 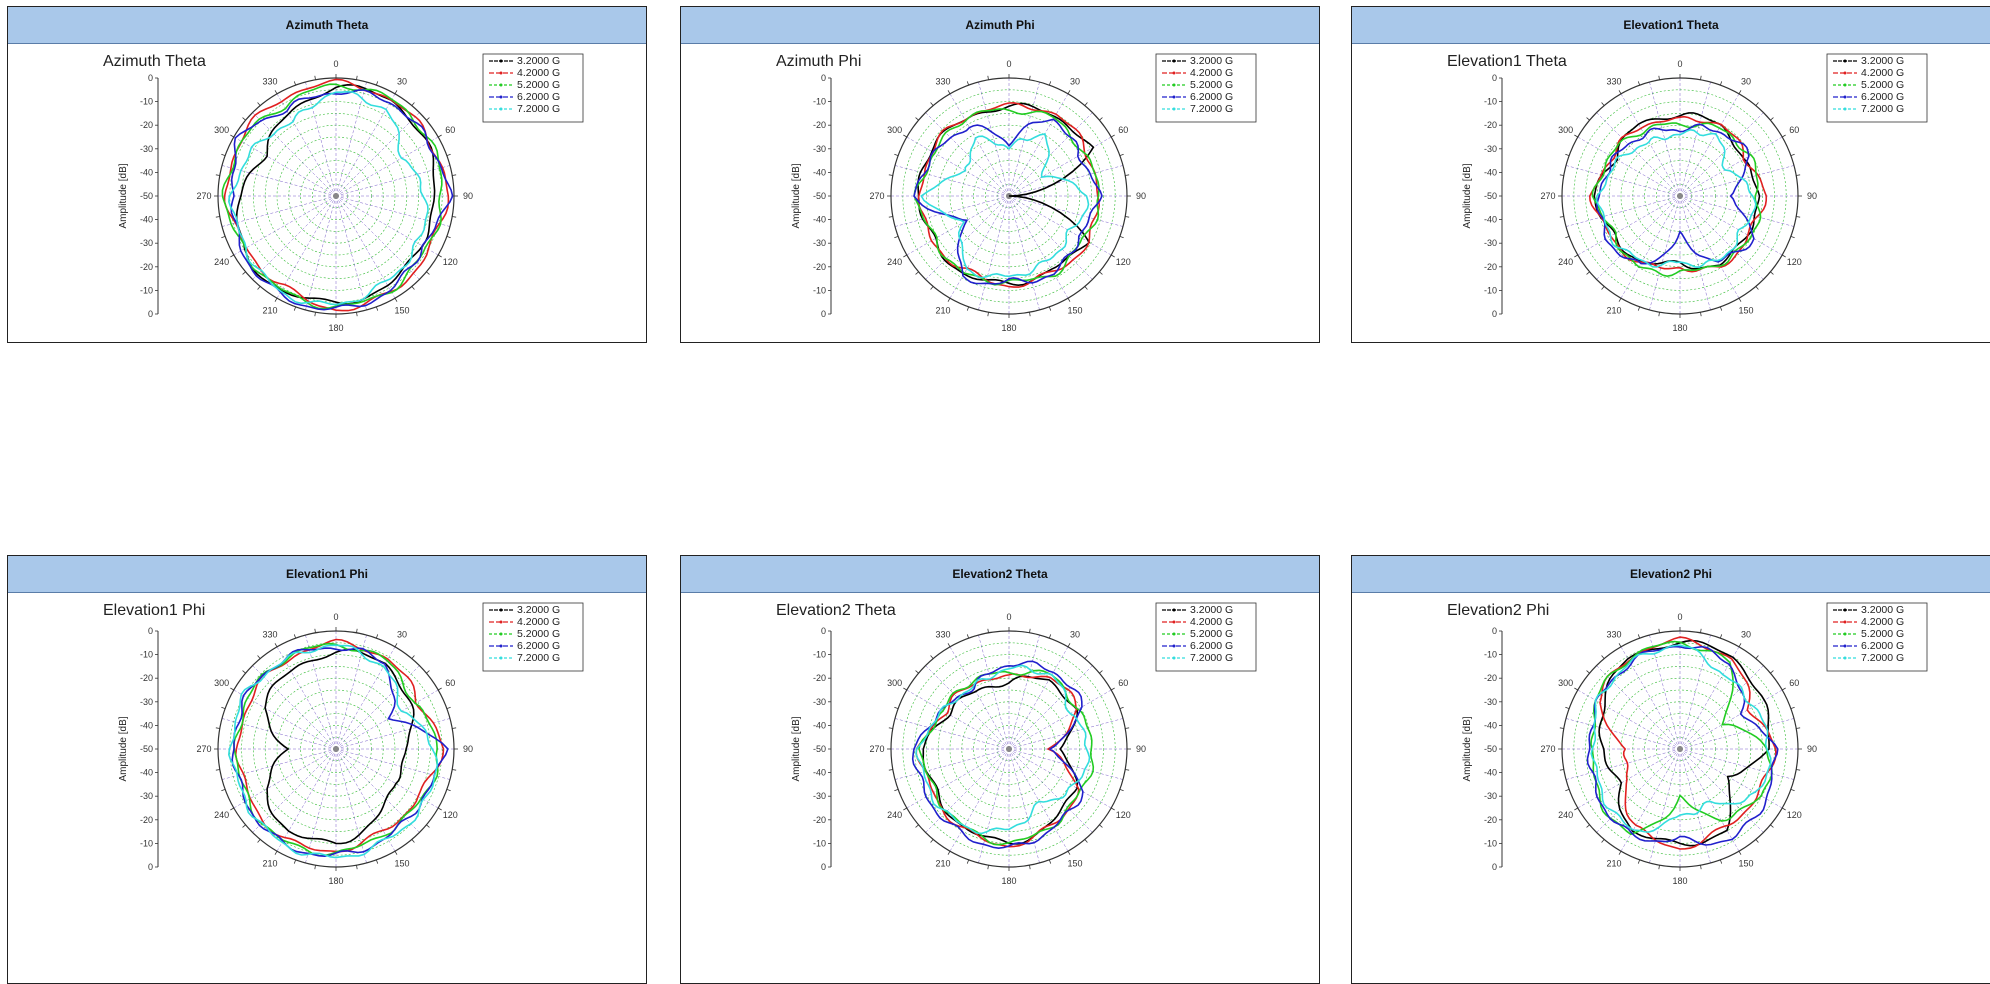 I want to click on radial-tick-label: 0, so click(x=823, y=314).